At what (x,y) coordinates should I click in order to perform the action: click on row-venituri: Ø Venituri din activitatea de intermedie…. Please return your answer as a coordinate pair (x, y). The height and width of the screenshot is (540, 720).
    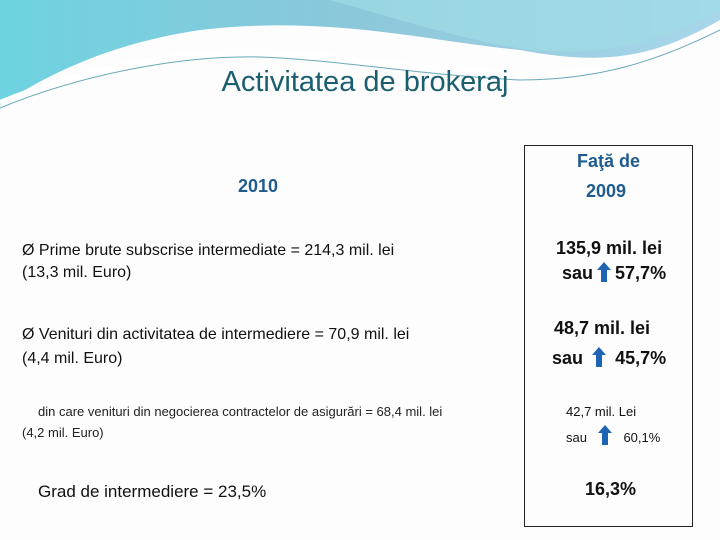
    Looking at the image, I should click on (215, 335).